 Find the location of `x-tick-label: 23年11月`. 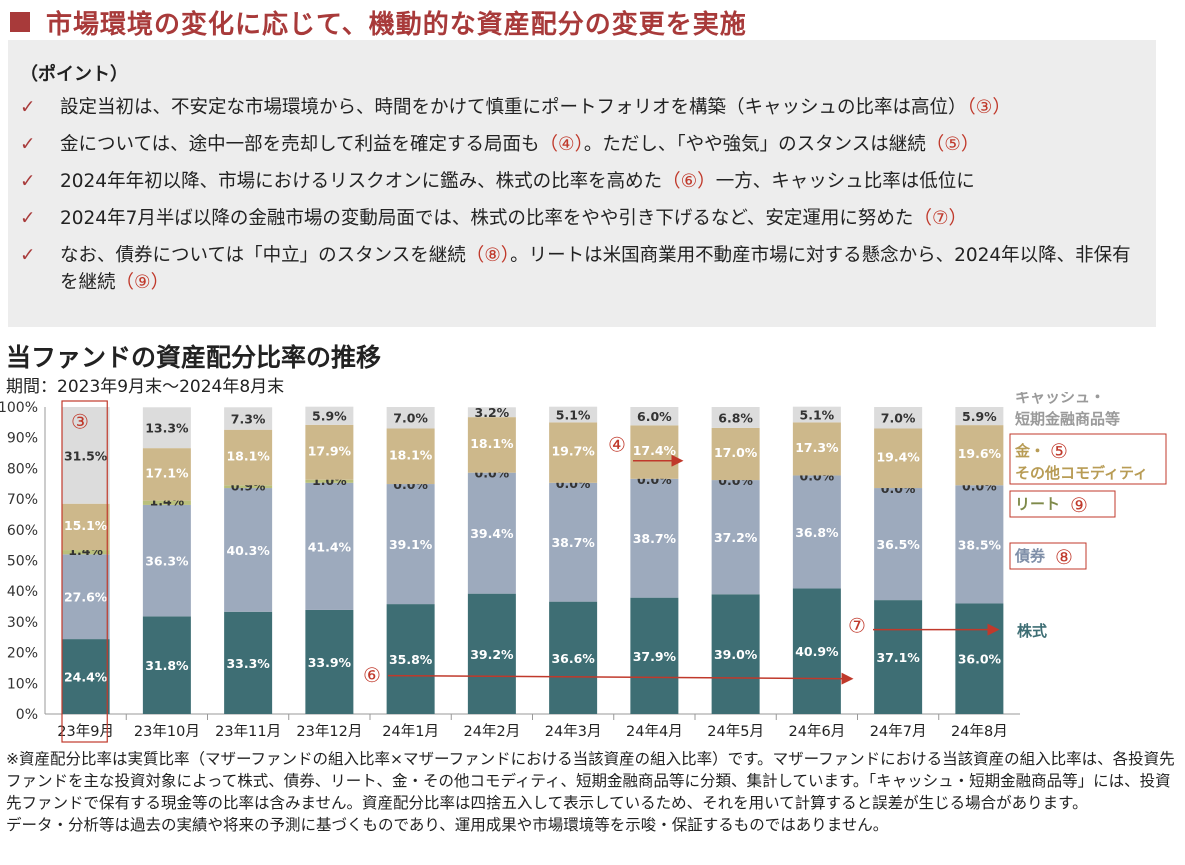

x-tick-label: 23年11月 is located at coordinates (248, 731).